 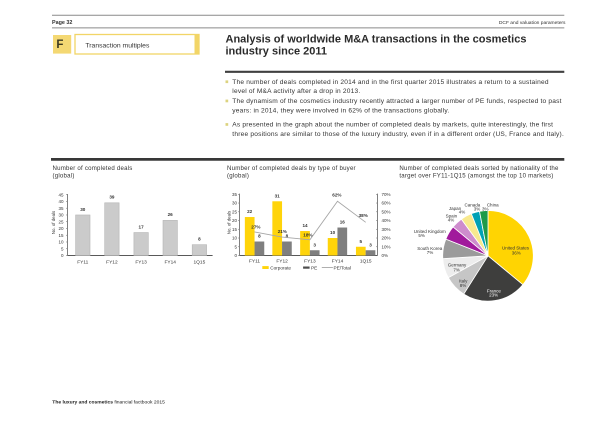 What do you see at coordinates (278, 196) in the screenshot?
I see `svg-text: 31` at bounding box center [278, 196].